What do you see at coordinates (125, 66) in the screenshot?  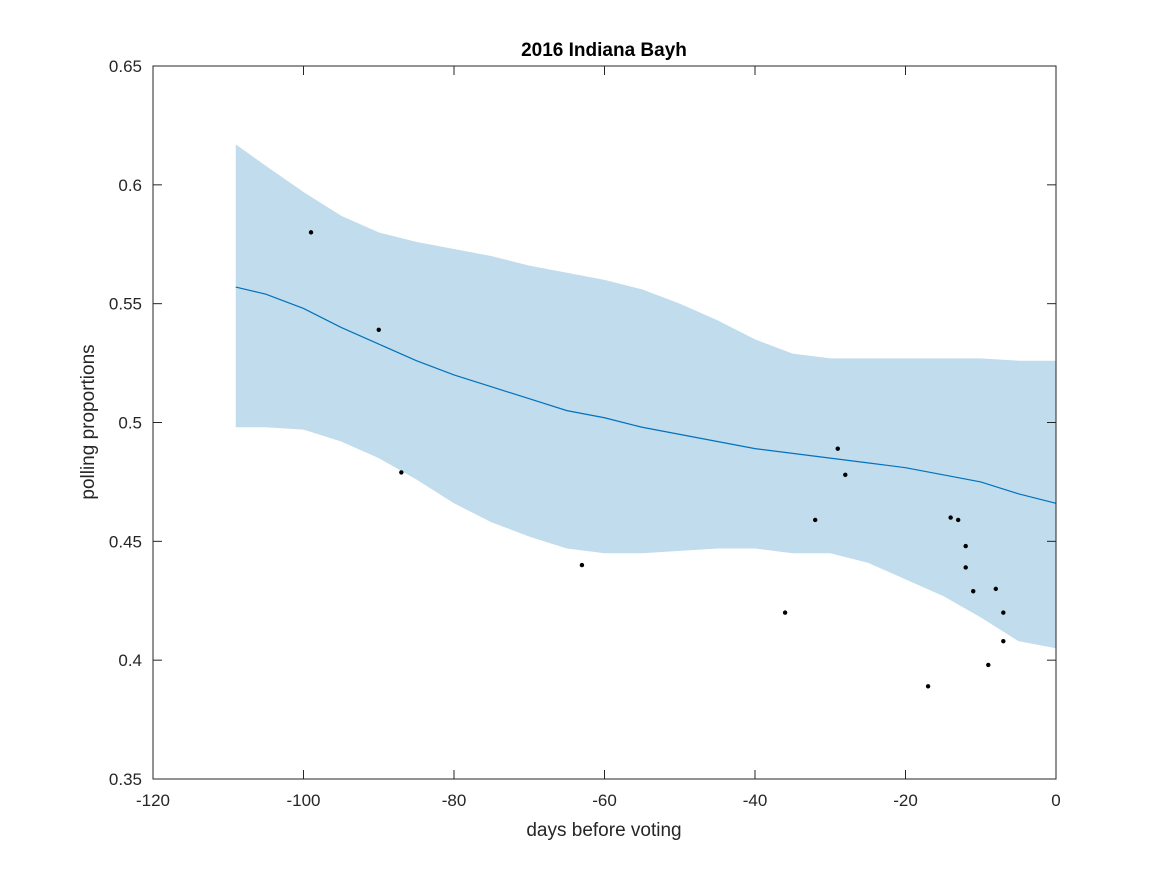 I see `y-tick-label: 0.65` at bounding box center [125, 66].